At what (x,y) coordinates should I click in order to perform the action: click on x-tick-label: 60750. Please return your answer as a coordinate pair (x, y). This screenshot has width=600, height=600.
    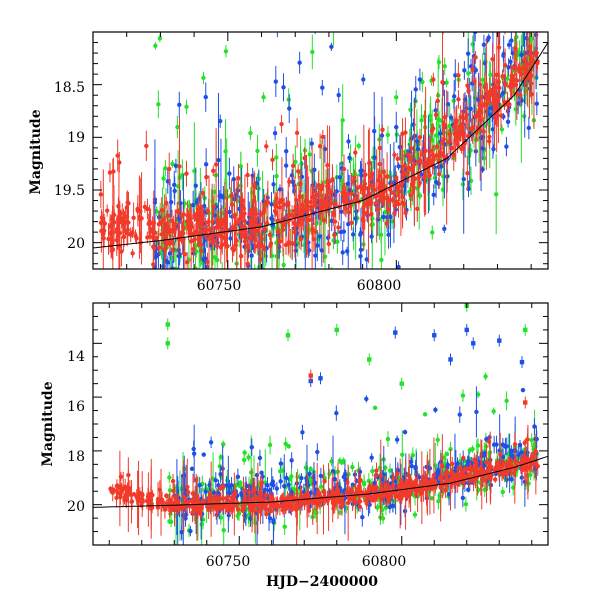
    Looking at the image, I should click on (219, 286).